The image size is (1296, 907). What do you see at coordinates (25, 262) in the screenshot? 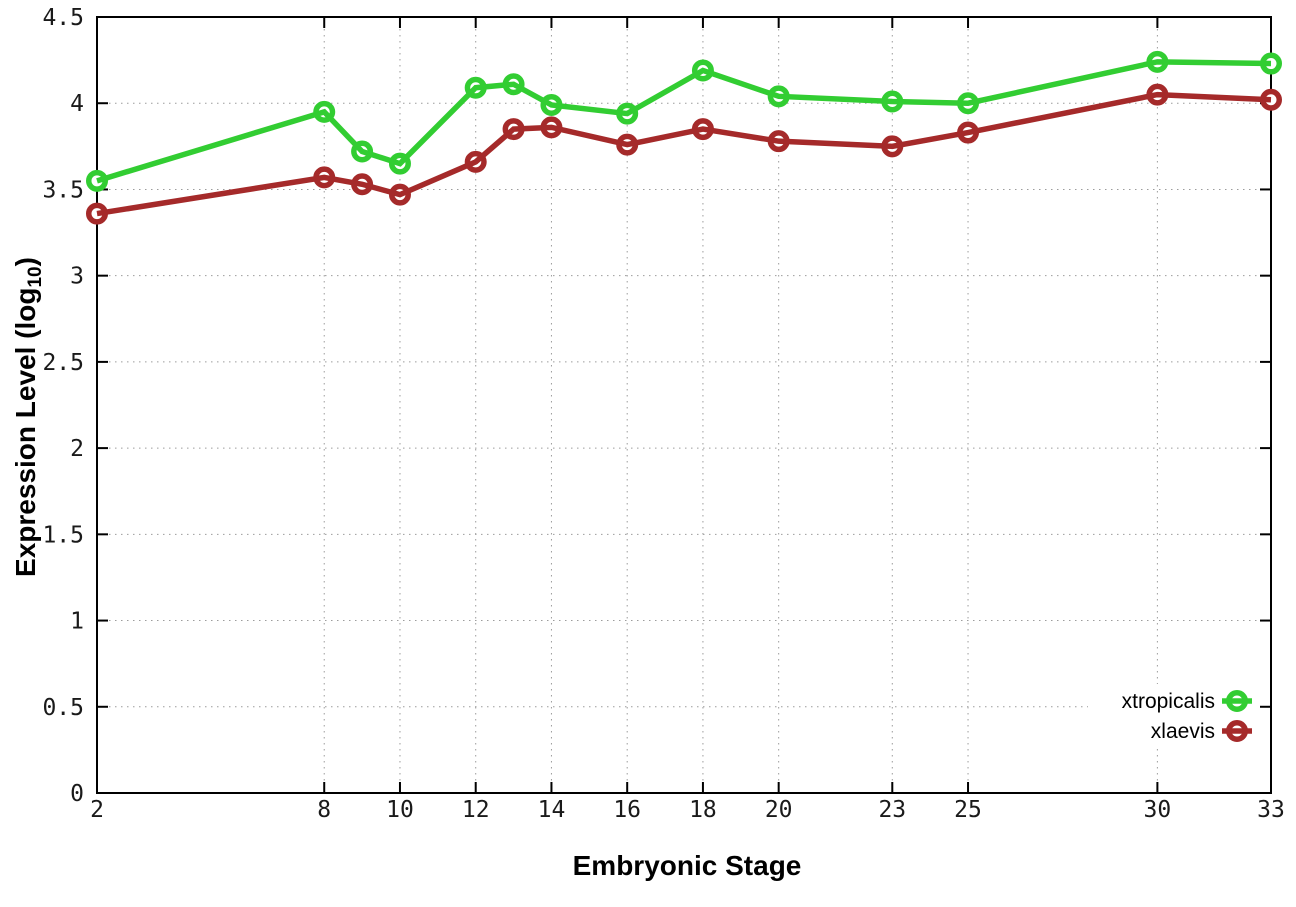
I see `y-axis-title-suffix: )` at bounding box center [25, 262].